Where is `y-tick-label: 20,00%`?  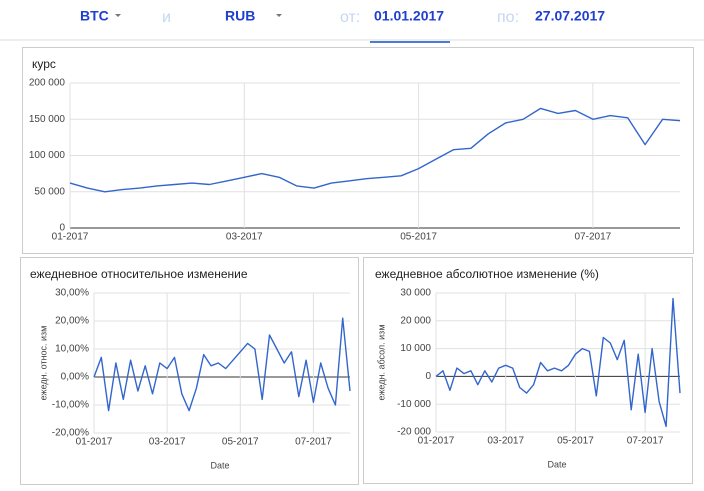 y-tick-label: 20,00% is located at coordinates (72, 321).